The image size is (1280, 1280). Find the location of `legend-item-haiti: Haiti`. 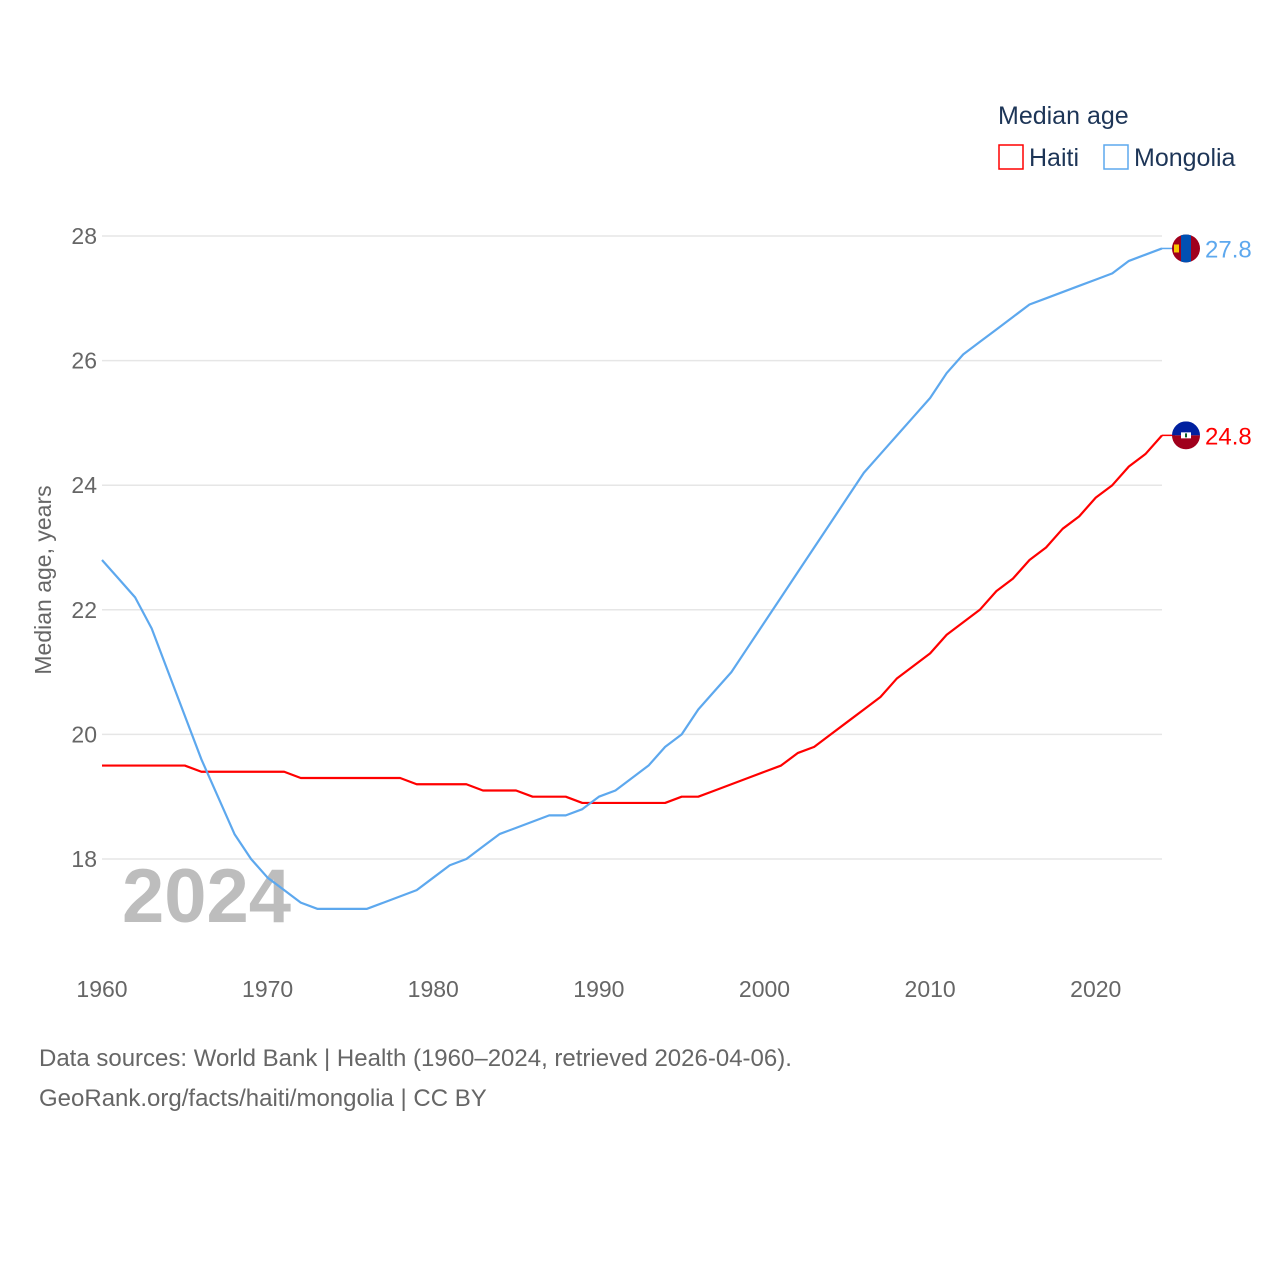

legend-item-haiti: Haiti is located at coordinates (1038, 158).